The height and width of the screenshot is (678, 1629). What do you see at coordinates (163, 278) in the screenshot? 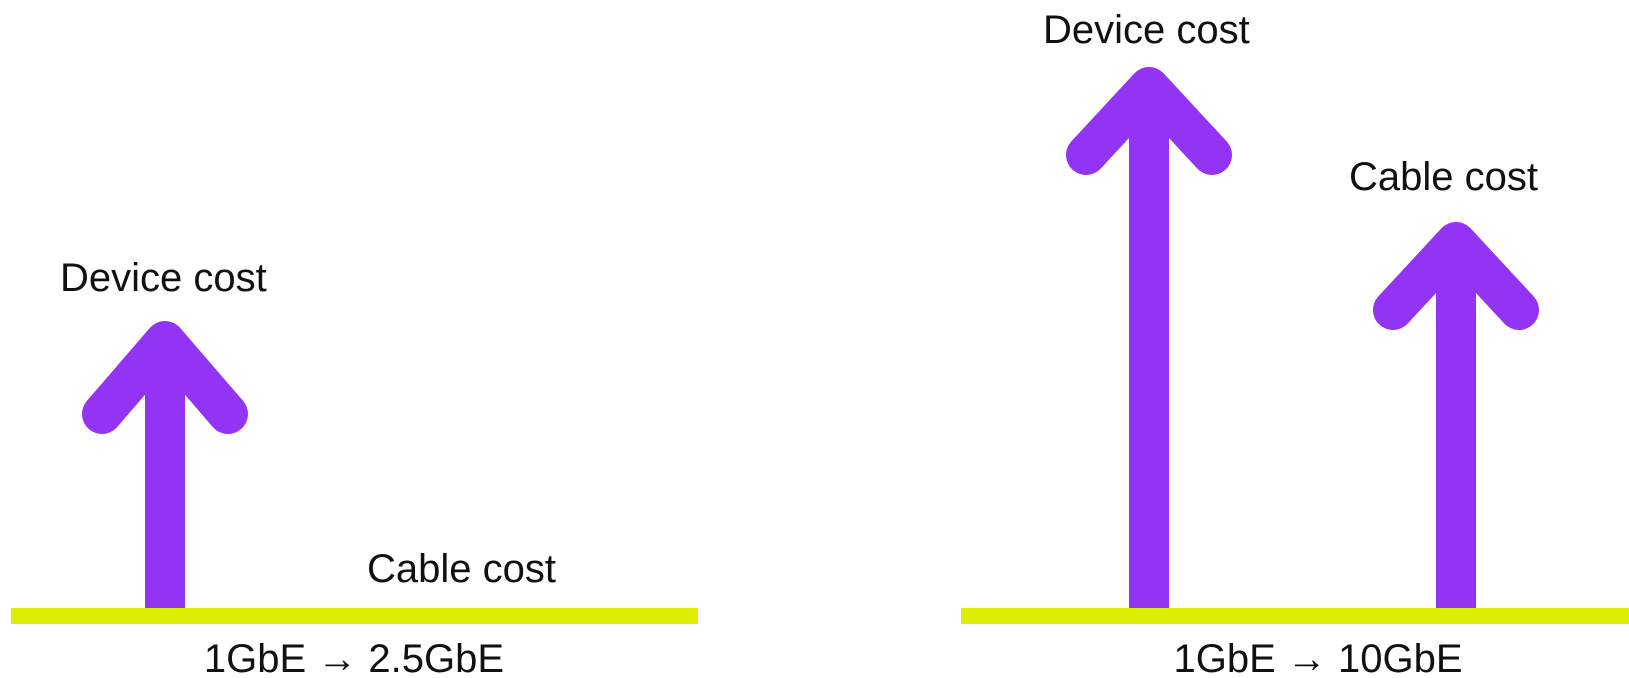
I see `device-cost-label-left: Device cost` at bounding box center [163, 278].